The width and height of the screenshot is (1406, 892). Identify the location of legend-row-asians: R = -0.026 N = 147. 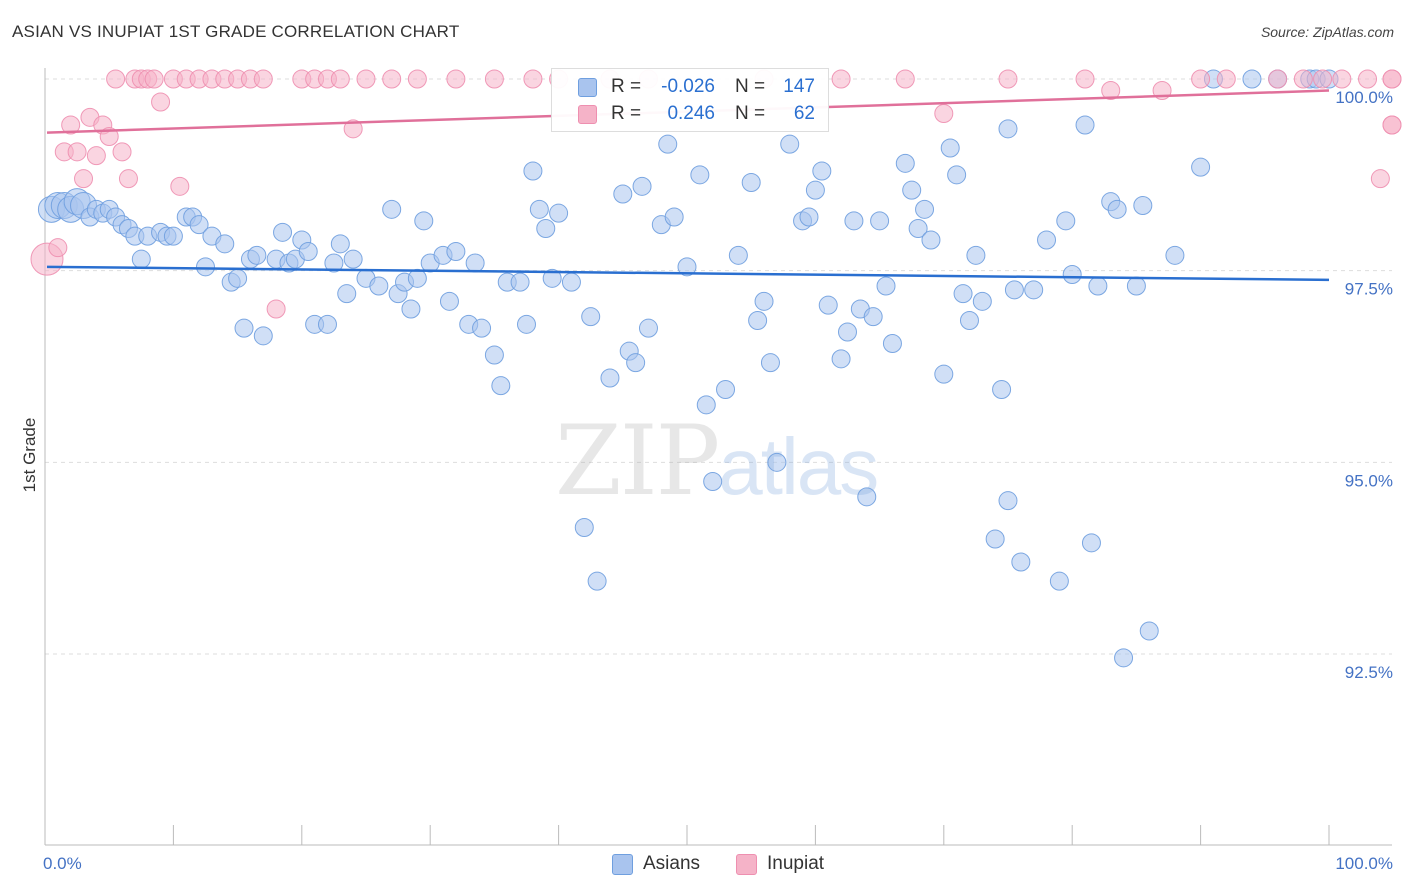
(696, 87).